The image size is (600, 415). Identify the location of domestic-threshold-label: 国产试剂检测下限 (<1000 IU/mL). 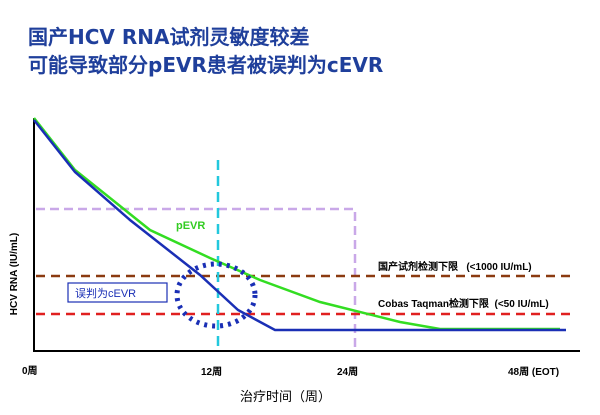
(455, 266).